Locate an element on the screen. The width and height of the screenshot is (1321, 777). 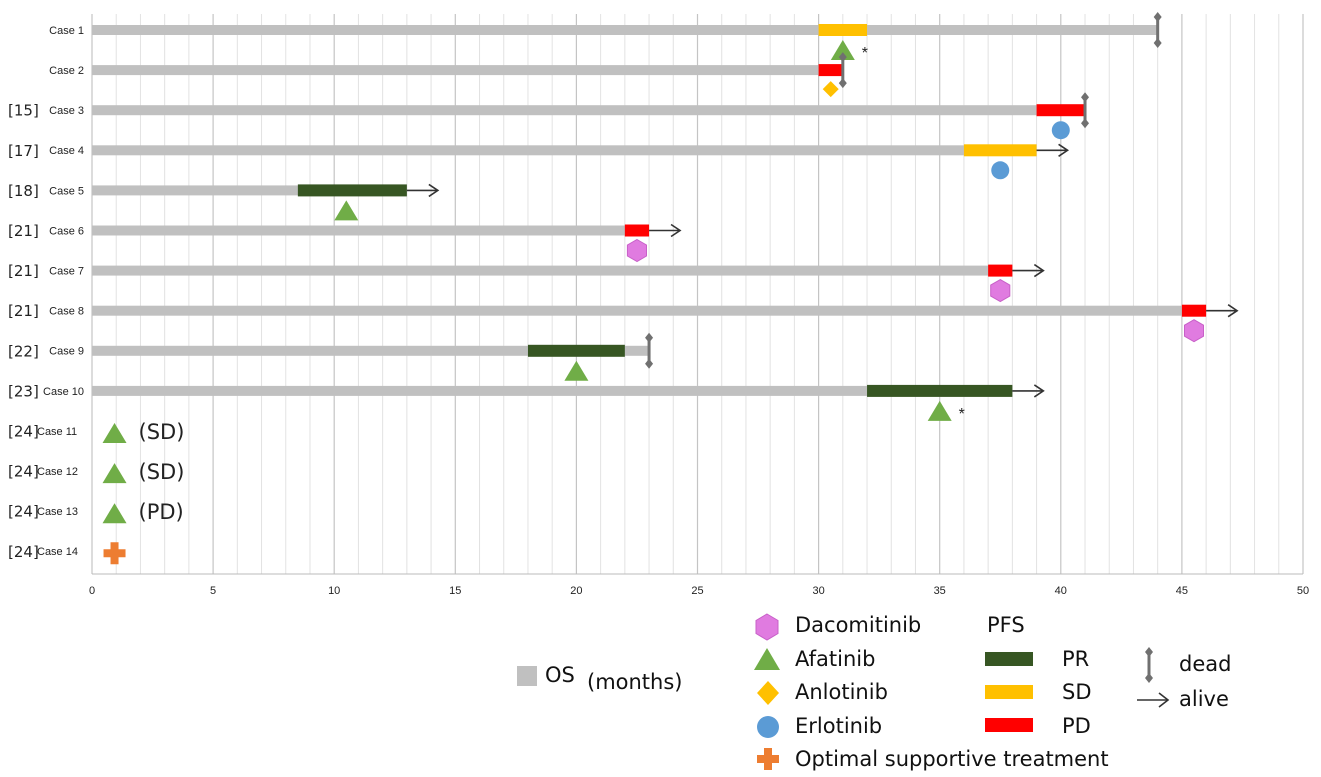
case-label: Case 4 is located at coordinates (66, 151).